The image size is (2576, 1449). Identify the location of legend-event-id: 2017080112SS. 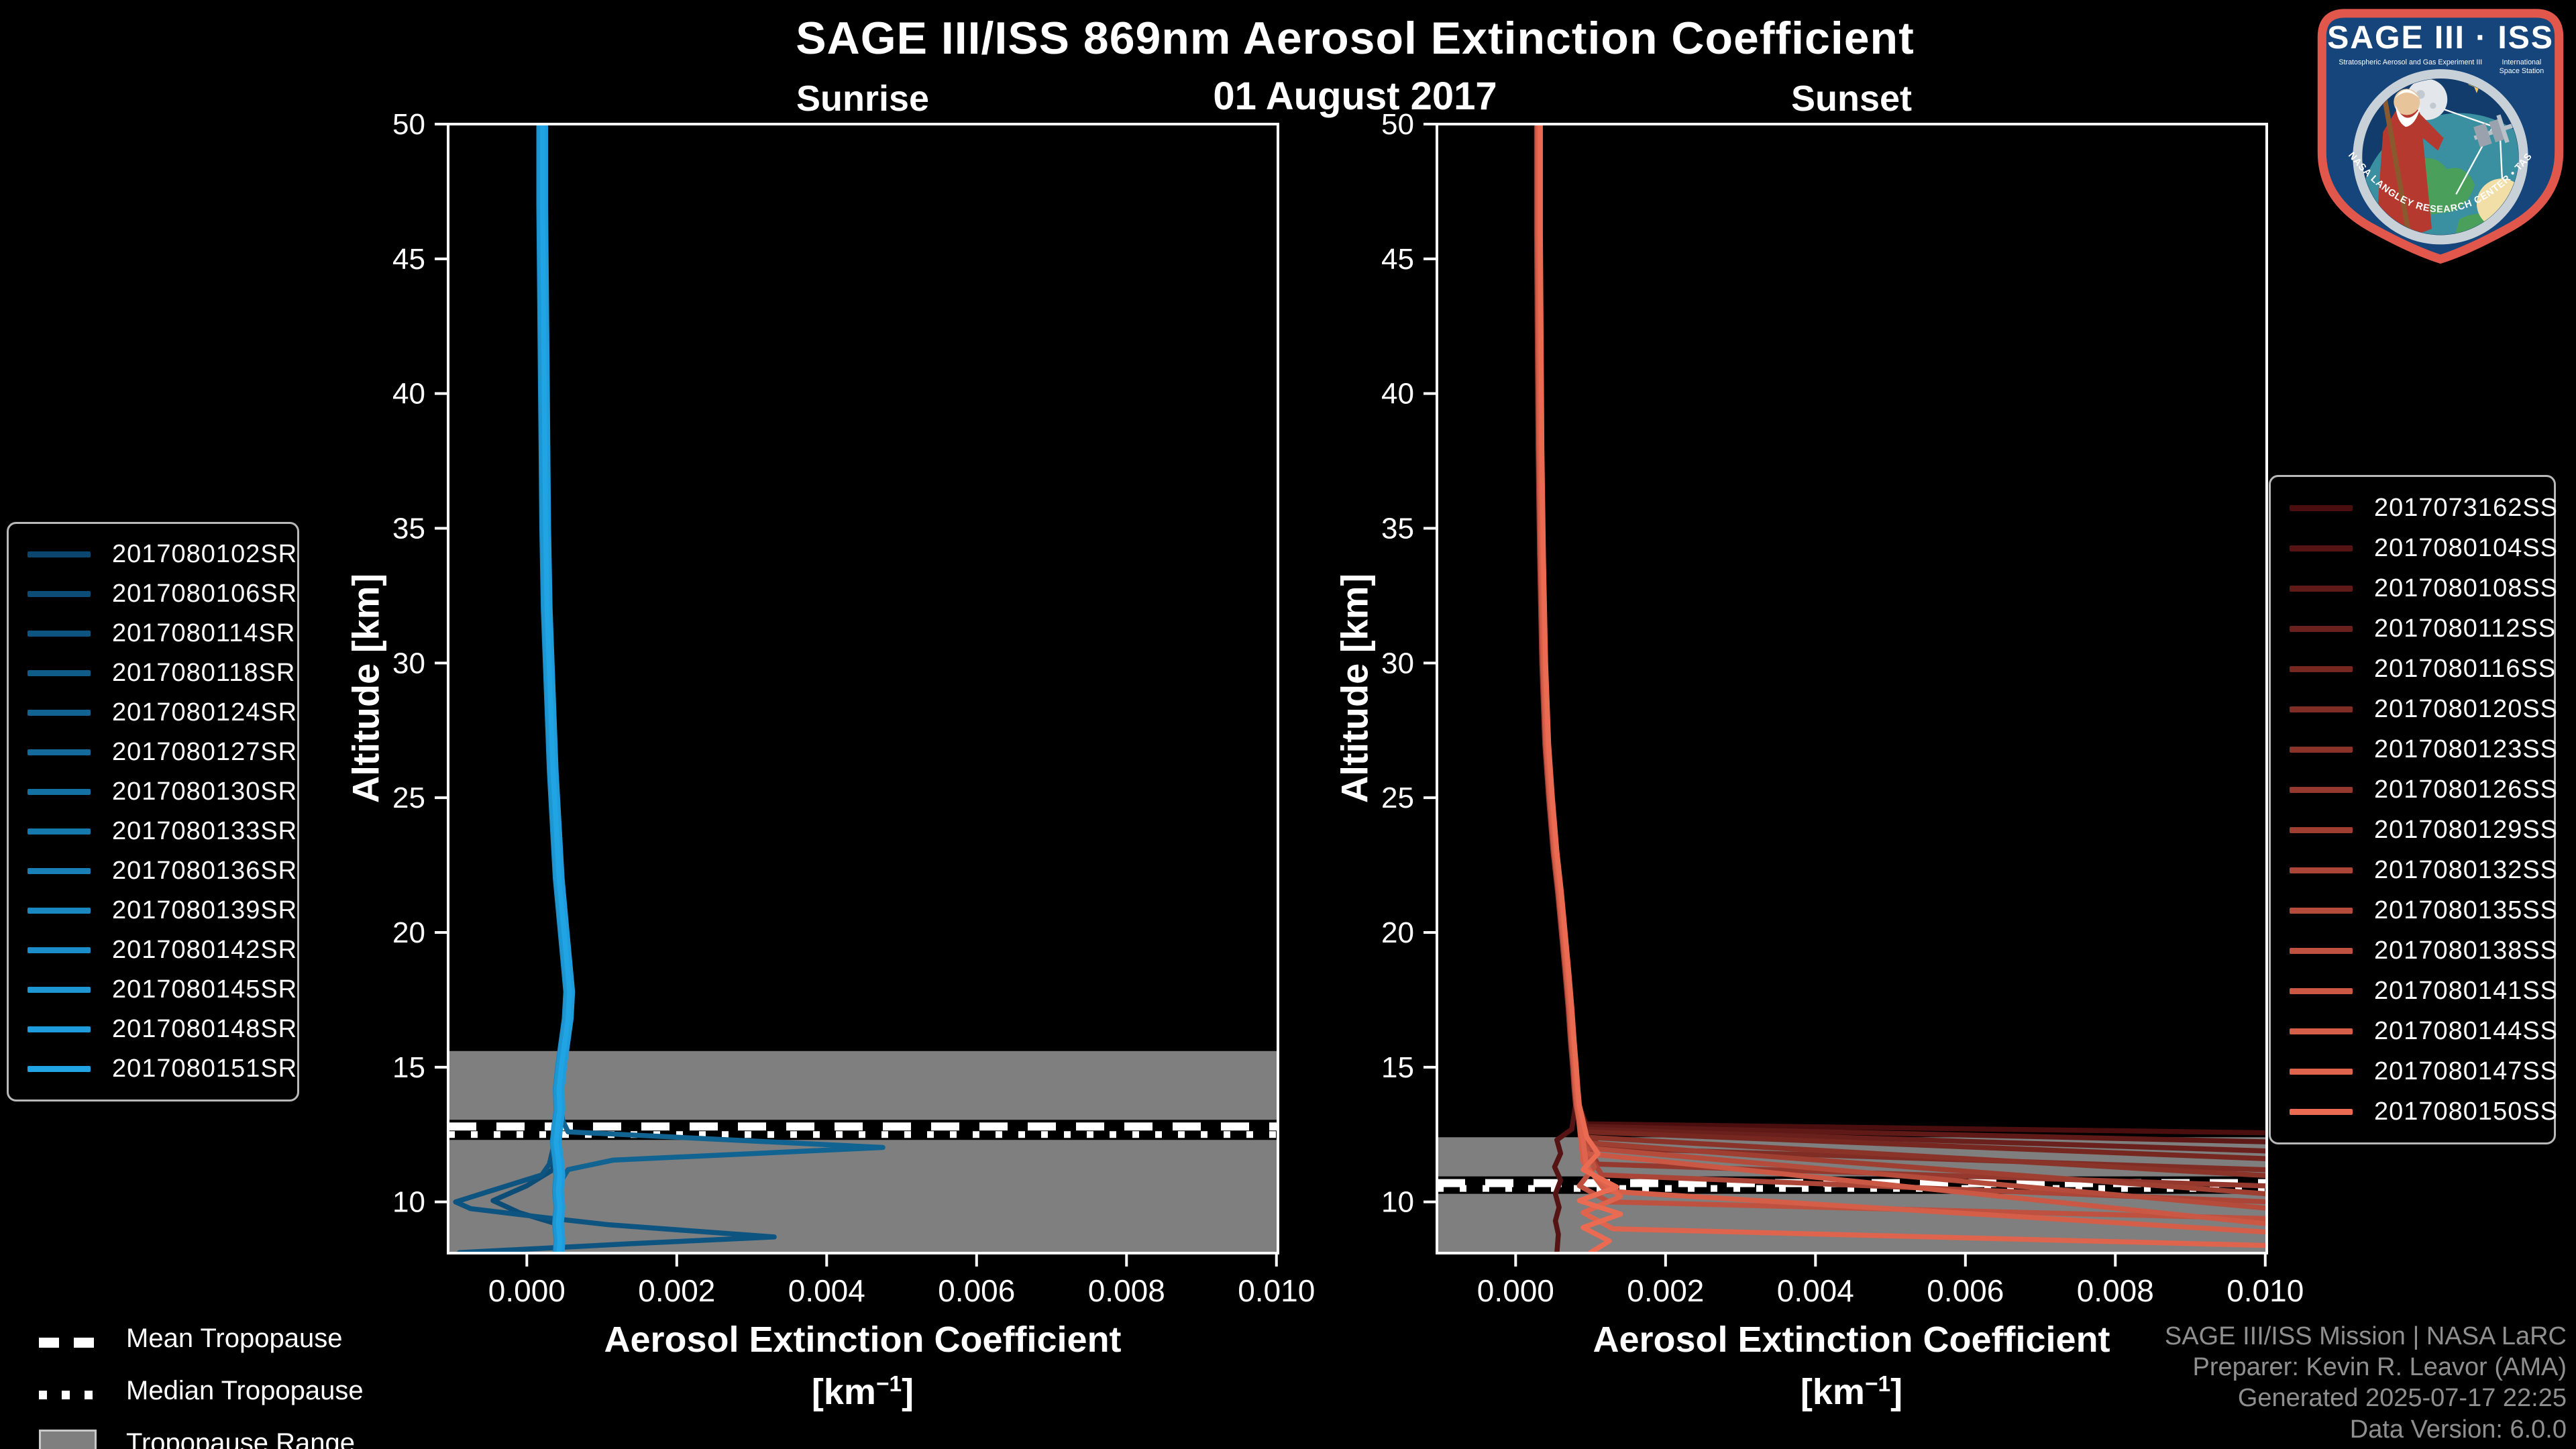
(2465, 628).